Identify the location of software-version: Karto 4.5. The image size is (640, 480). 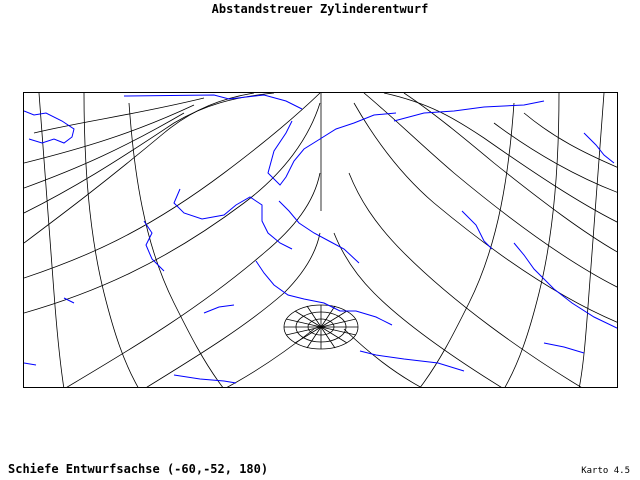
(605, 471).